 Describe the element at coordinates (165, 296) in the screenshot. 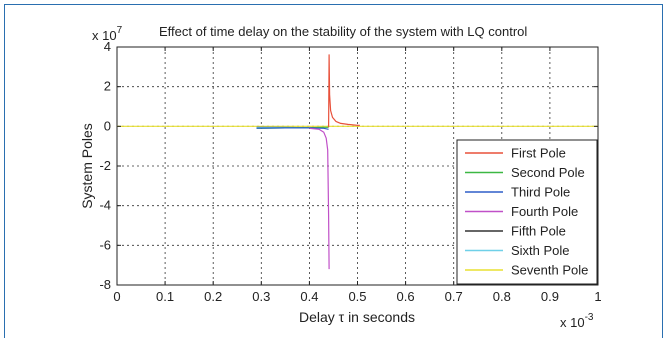

I see `x-tick-label: 0.1` at that location.